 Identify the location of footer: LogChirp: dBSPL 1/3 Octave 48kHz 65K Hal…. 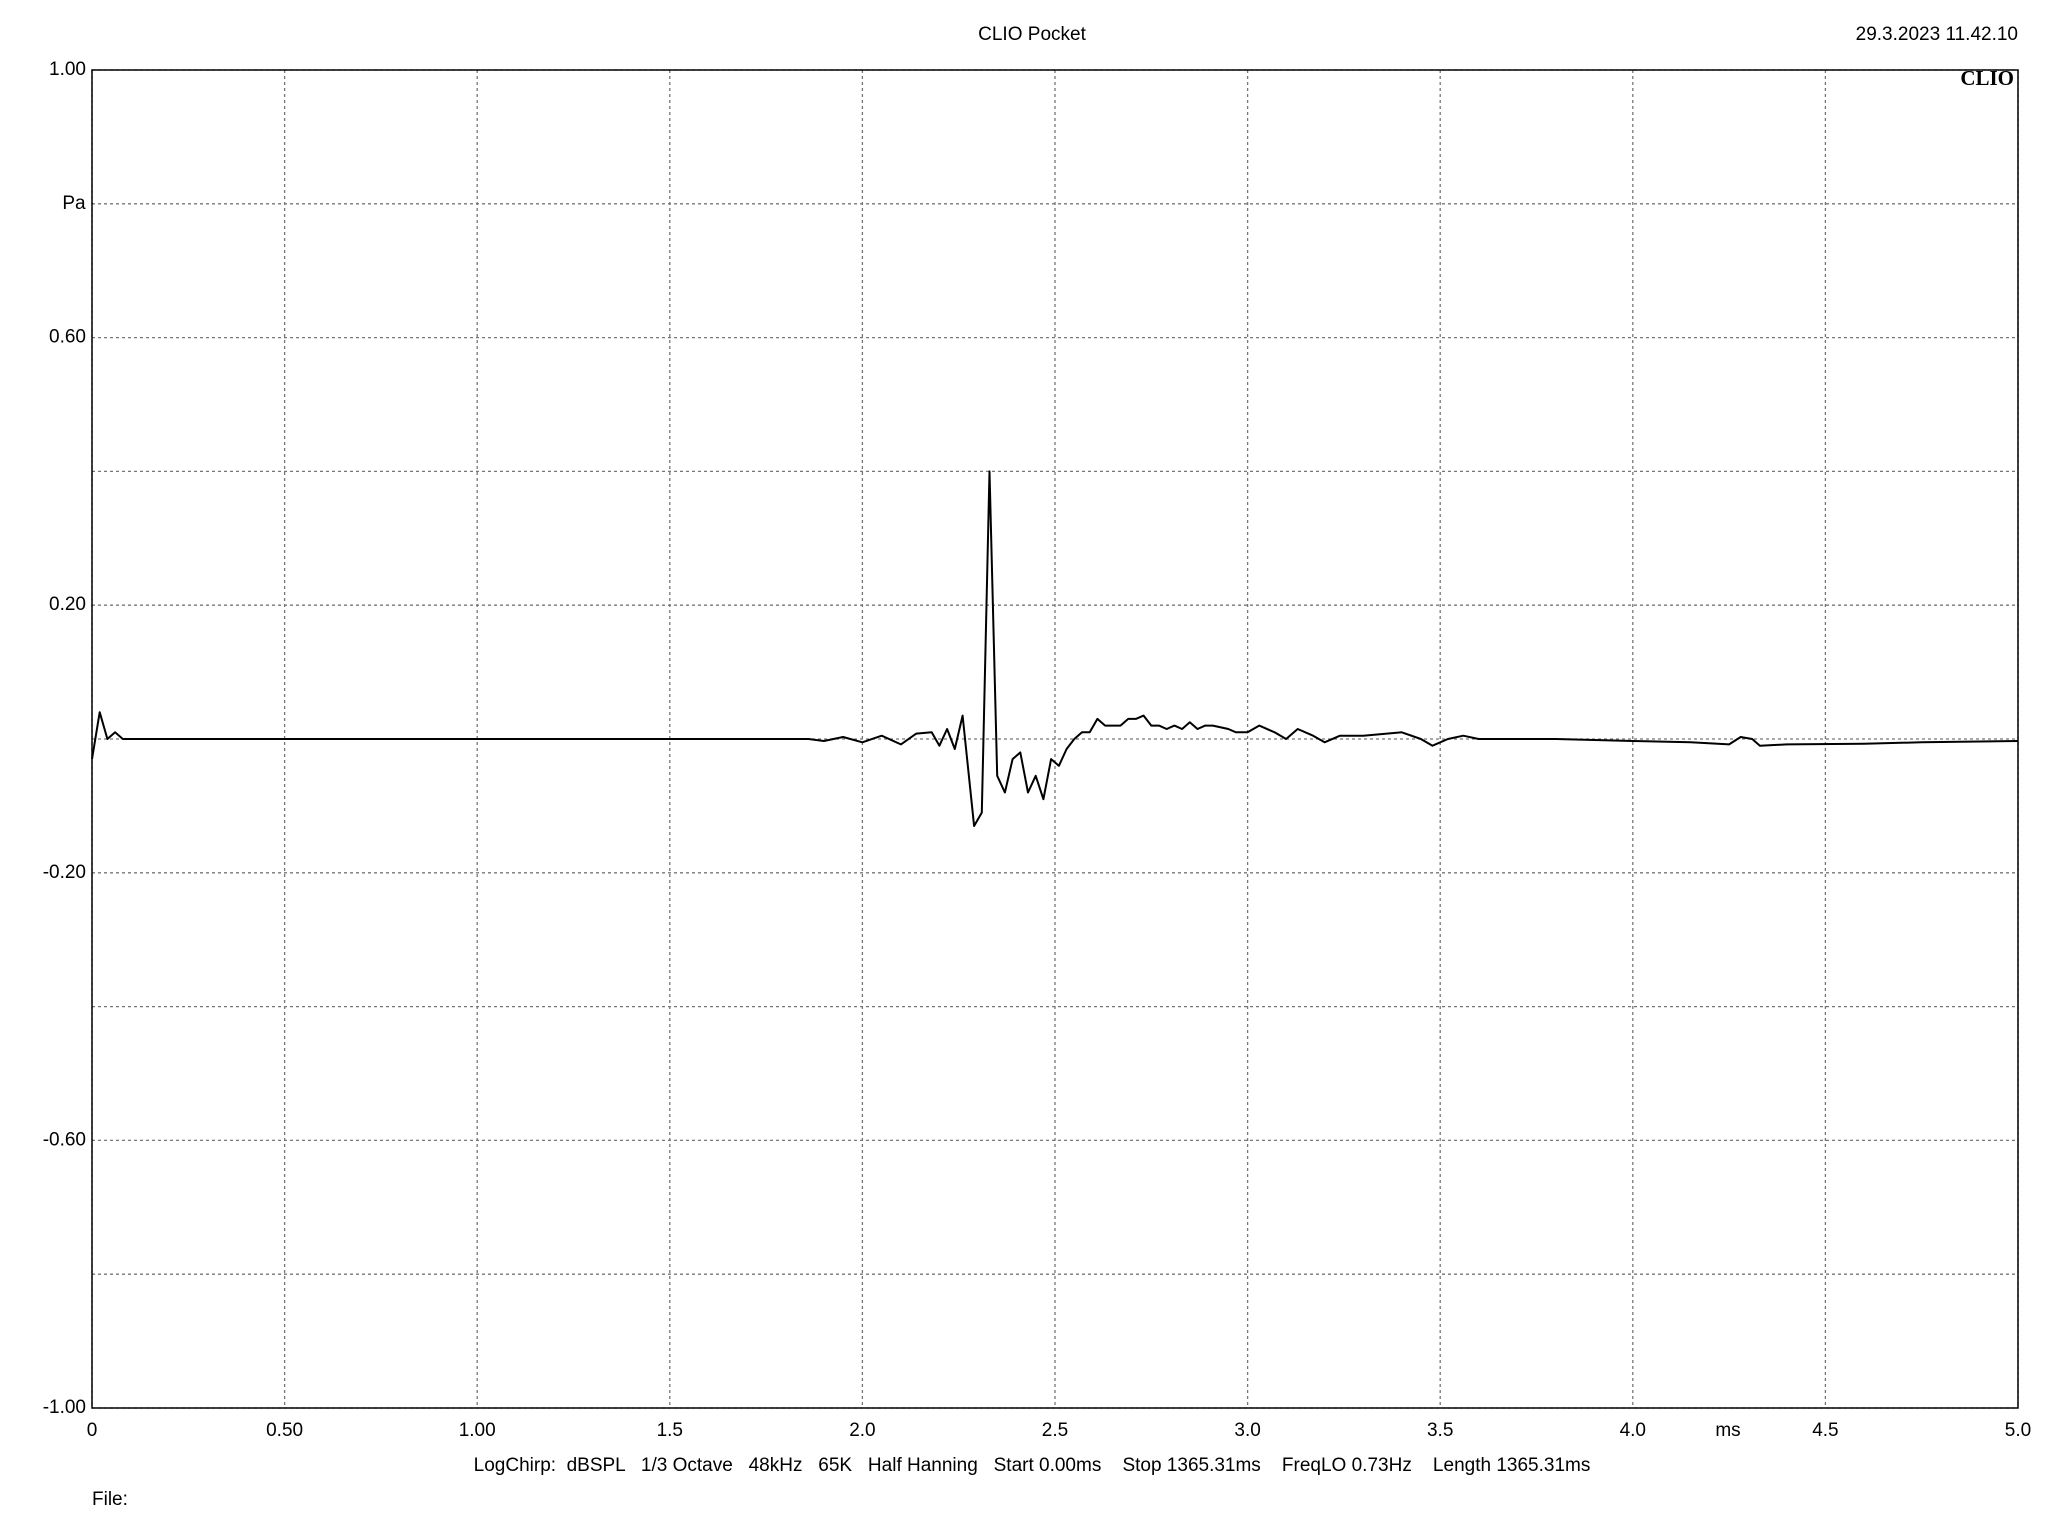
(1032, 1465).